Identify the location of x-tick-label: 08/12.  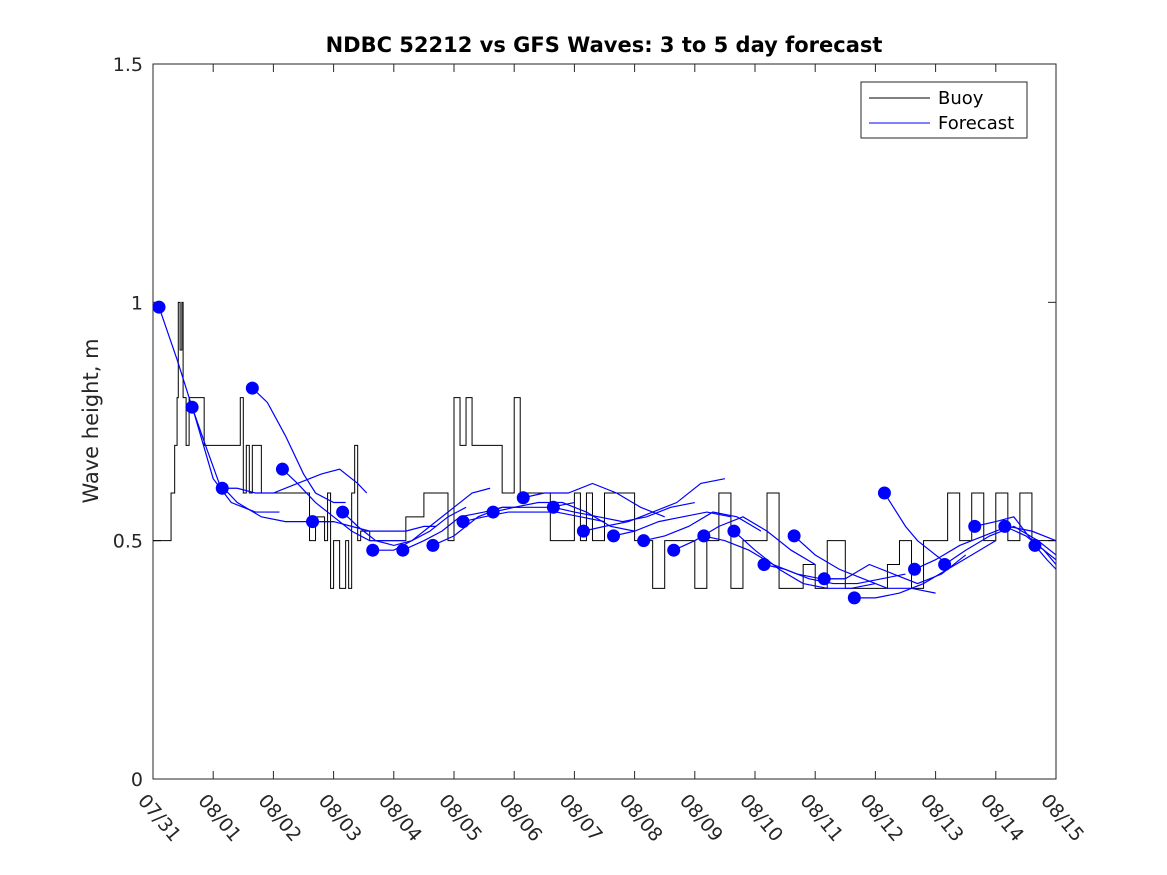
(882, 818).